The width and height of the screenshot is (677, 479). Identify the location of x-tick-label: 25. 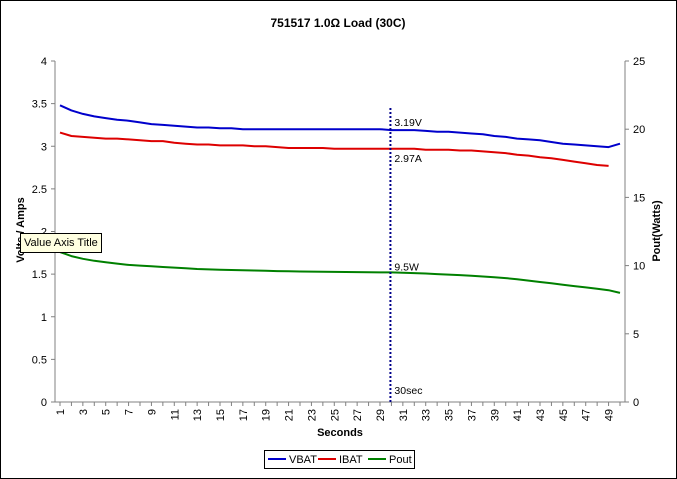
(335, 415).